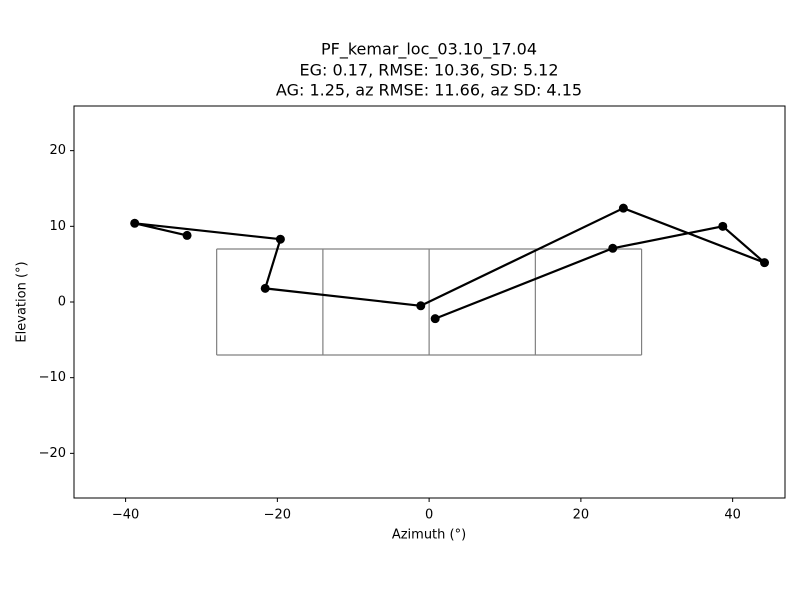 The width and height of the screenshot is (800, 604). Describe the element at coordinates (22, 301) in the screenshot. I see `y-axis-label: Elevation (°)` at that location.